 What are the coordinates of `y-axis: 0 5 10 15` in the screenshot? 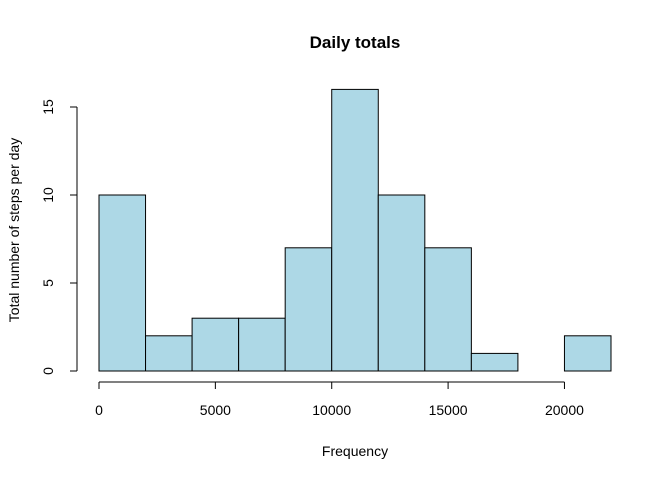 It's located at (59, 237).